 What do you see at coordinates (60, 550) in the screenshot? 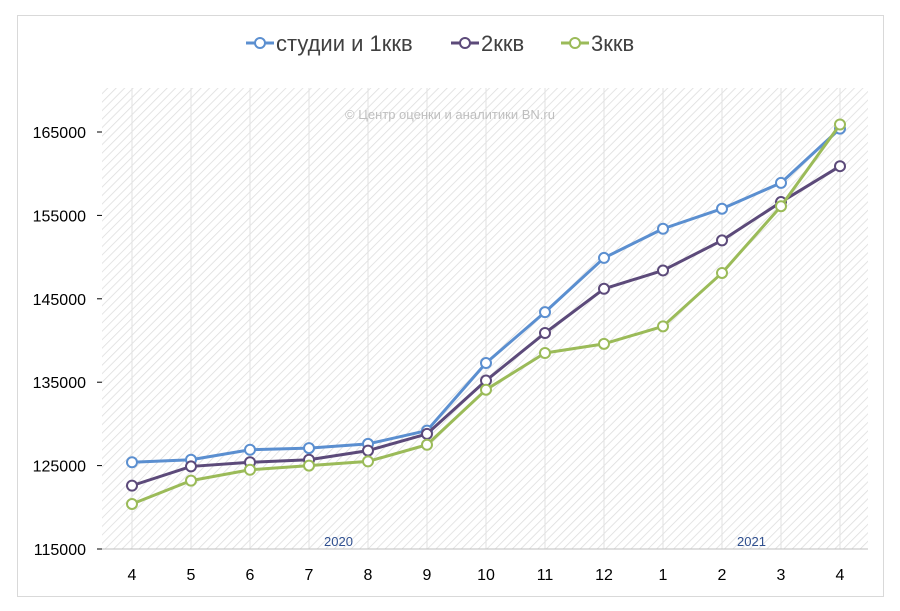
I see `y-tick-label: 115000` at bounding box center [60, 550].